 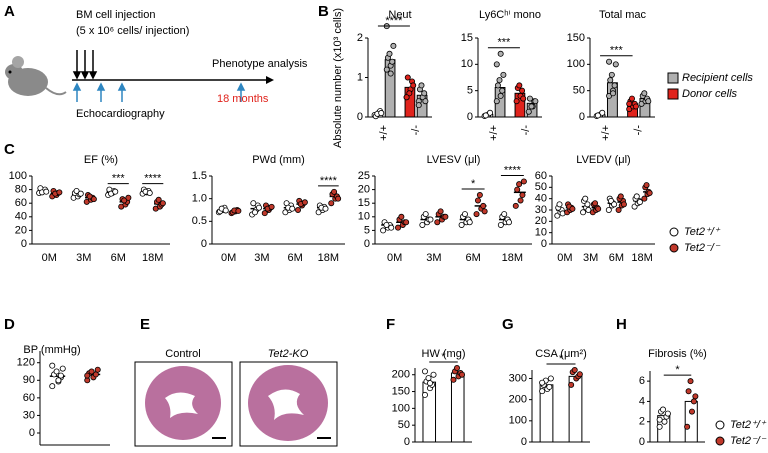 I want to click on y-tick-label: 10, so click(x=467, y=64).